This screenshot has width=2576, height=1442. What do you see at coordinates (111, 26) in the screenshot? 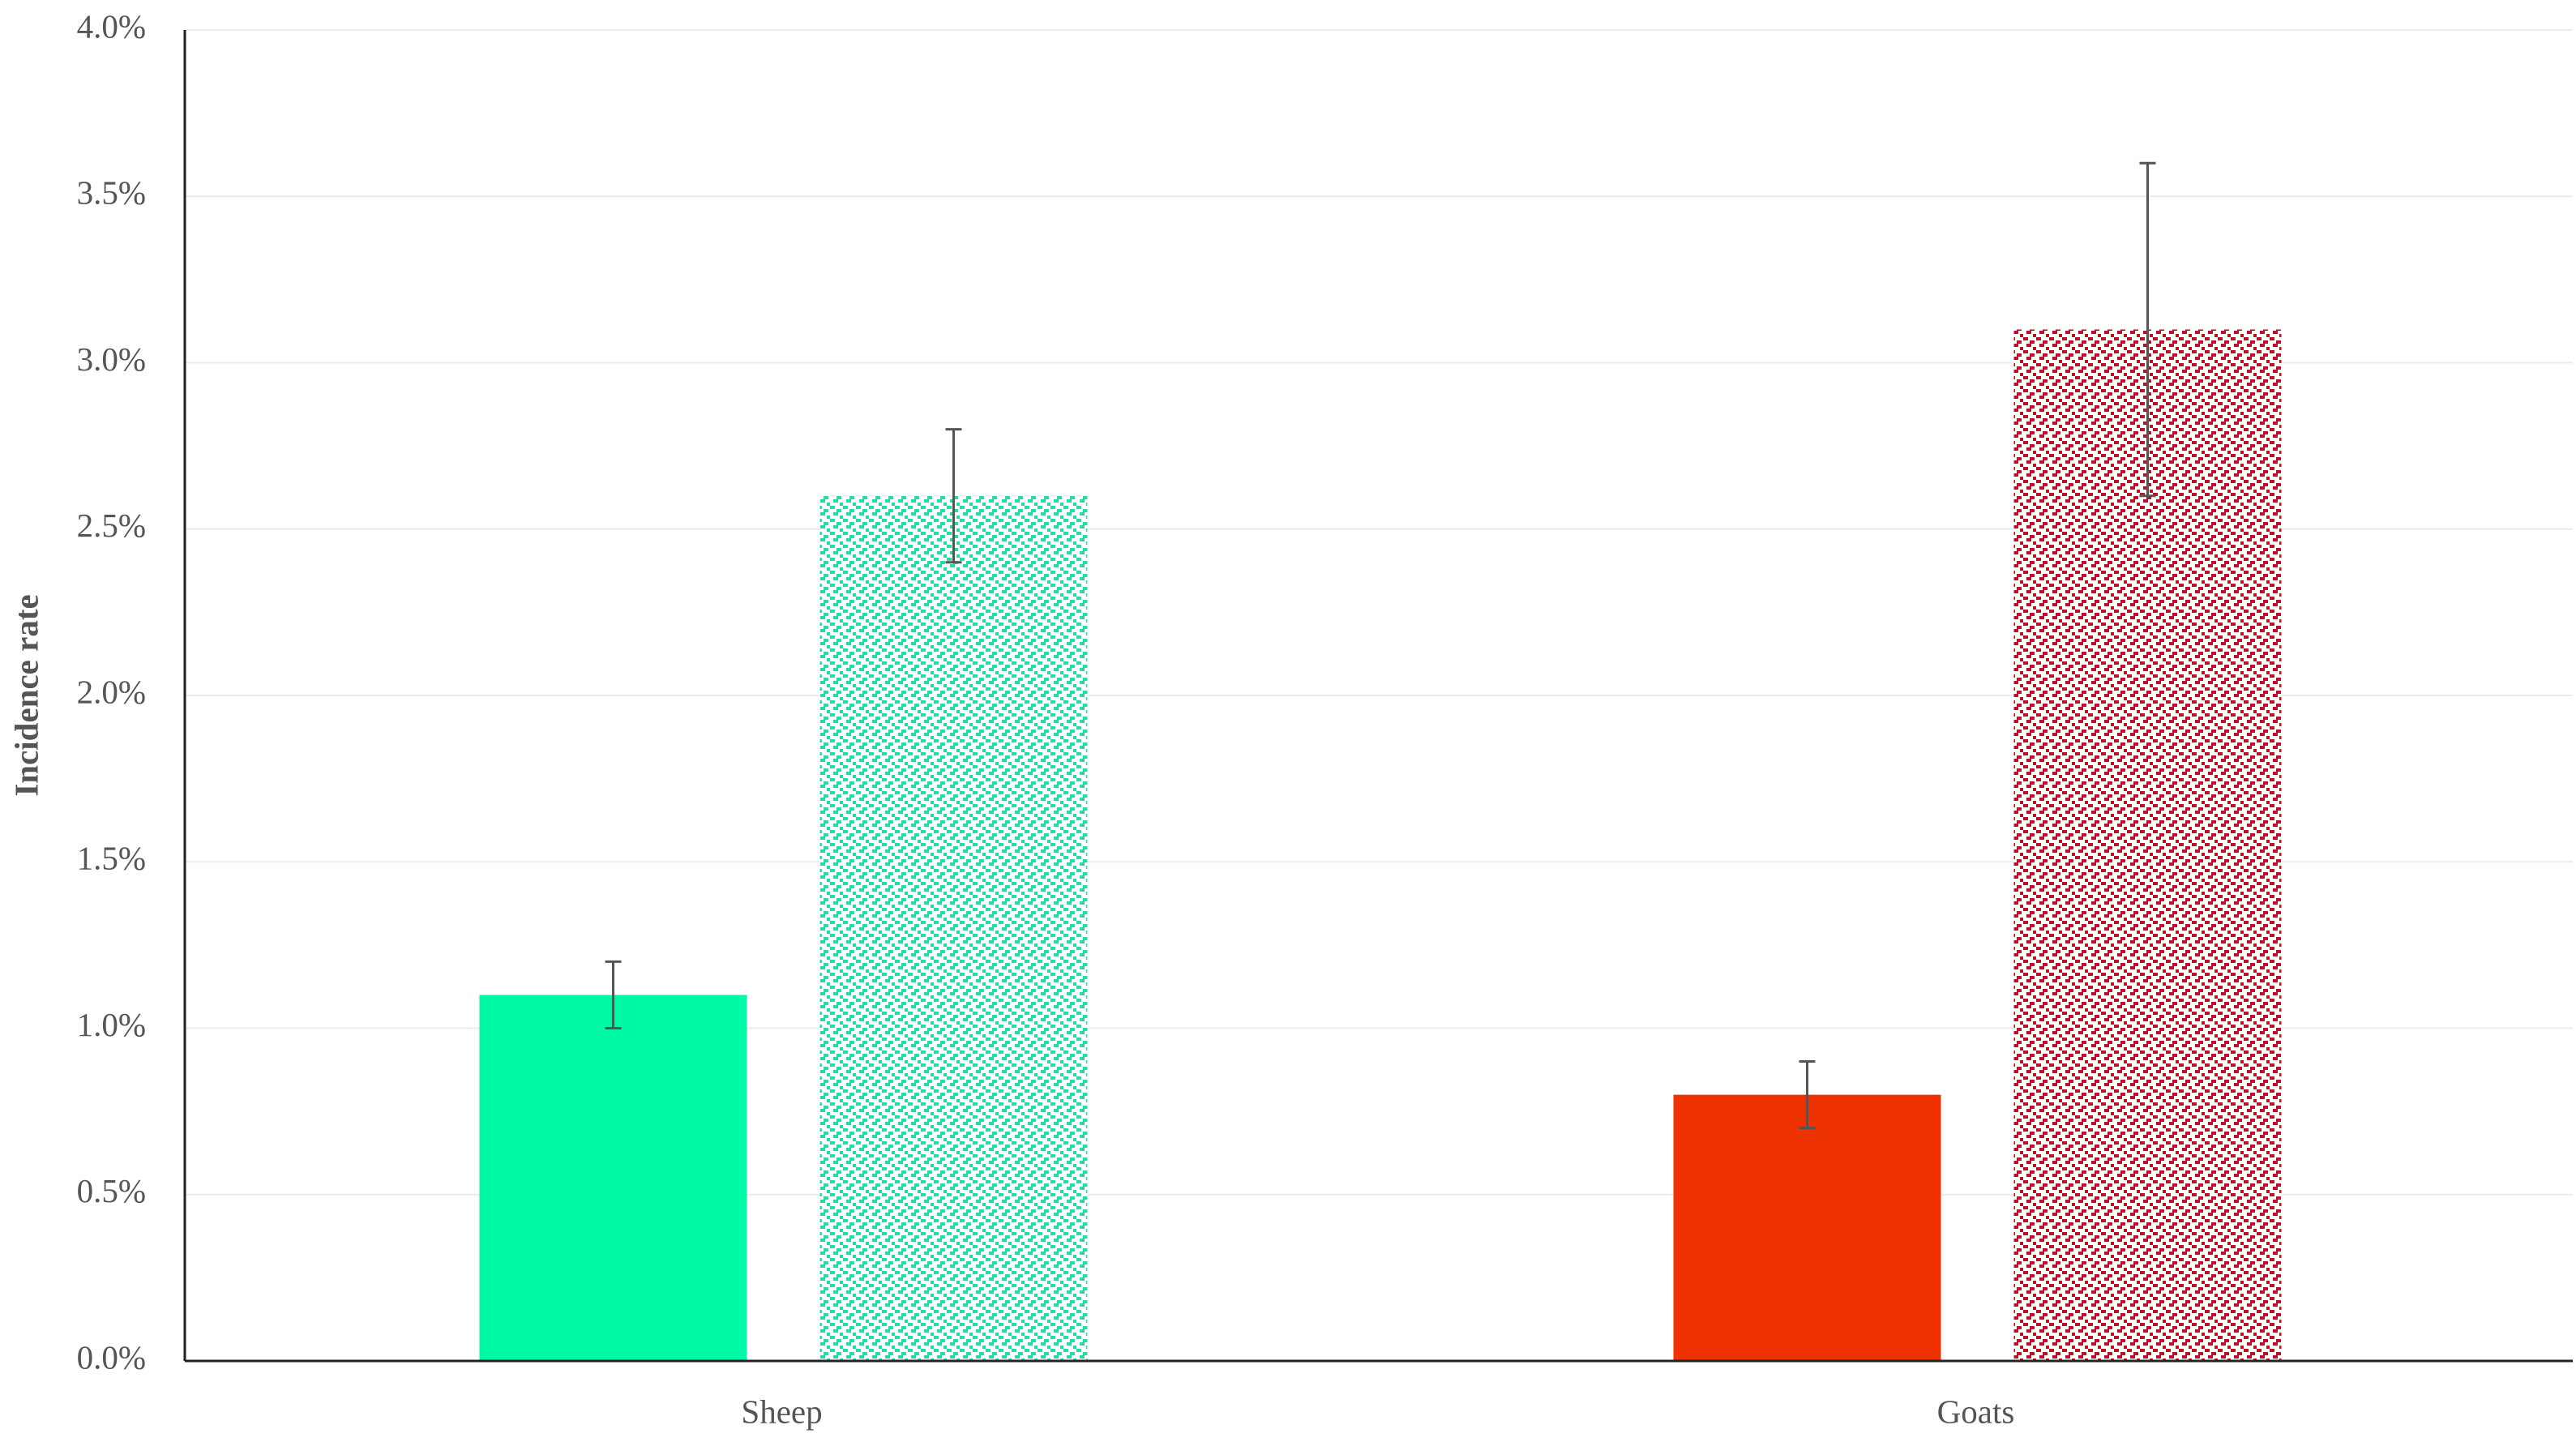
I see `y-tick-label: 4.0%` at bounding box center [111, 26].